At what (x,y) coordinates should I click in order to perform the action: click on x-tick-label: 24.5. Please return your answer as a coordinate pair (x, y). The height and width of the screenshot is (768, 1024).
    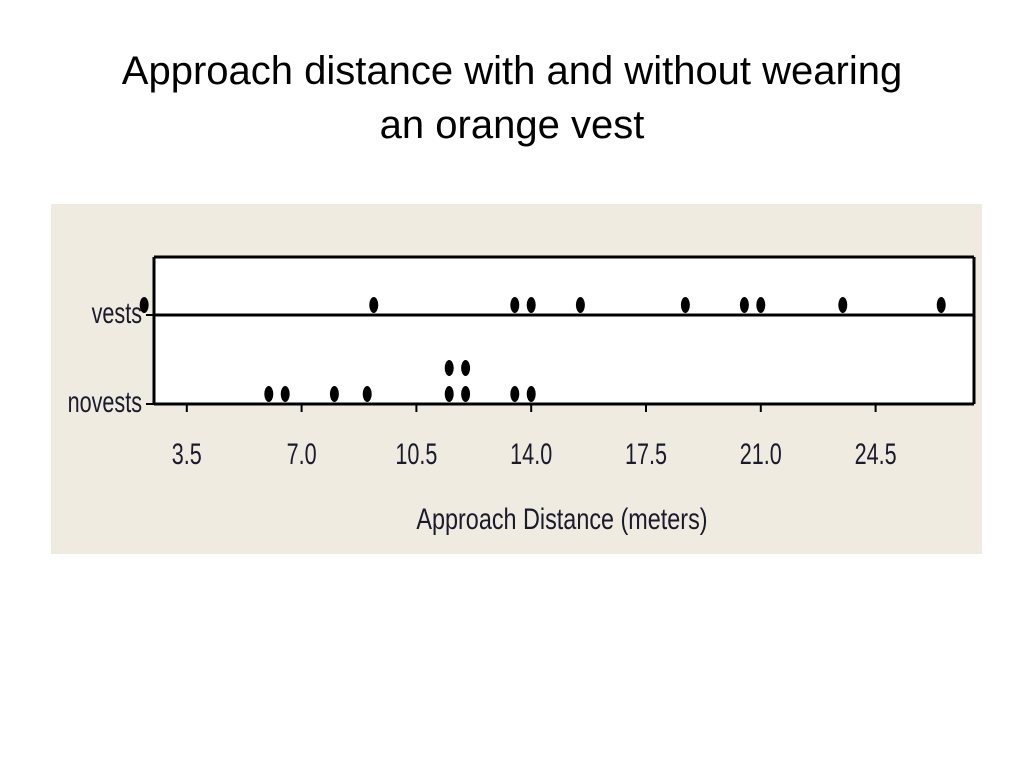
    Looking at the image, I should click on (876, 453).